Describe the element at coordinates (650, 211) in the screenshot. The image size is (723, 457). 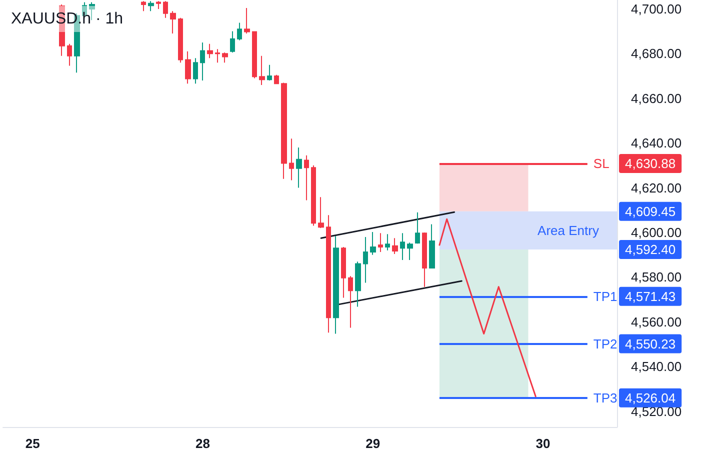
I see `text: 4,609.45` at that location.